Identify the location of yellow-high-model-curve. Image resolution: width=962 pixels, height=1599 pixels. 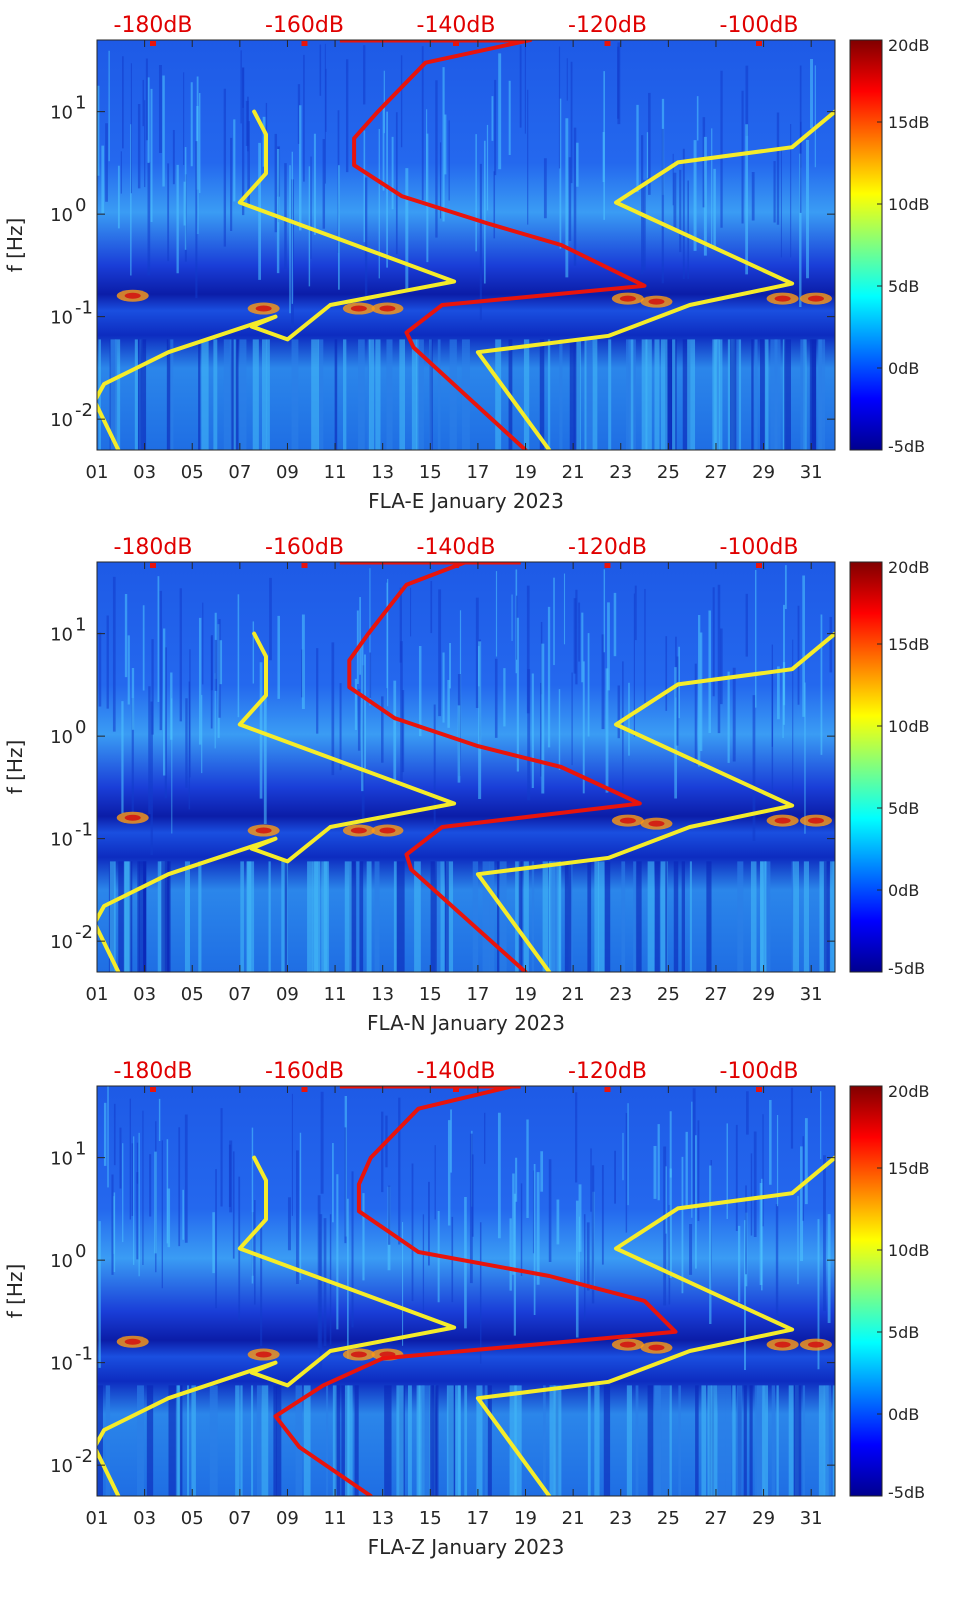
(655, 1325).